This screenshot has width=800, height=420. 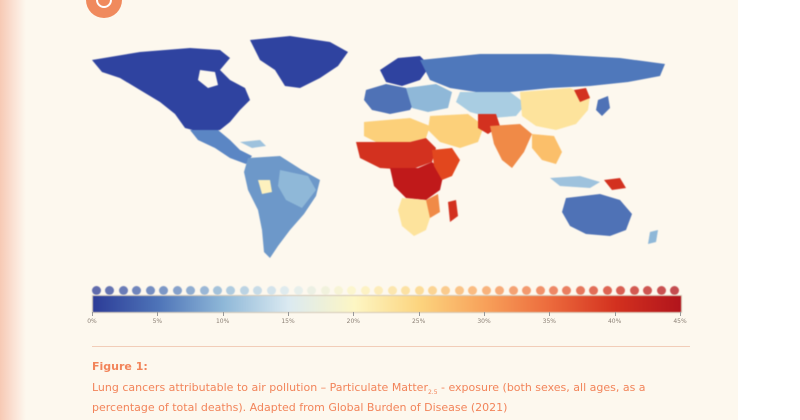 What do you see at coordinates (157, 321) in the screenshot?
I see `legend-tick-label: 5%` at bounding box center [157, 321].